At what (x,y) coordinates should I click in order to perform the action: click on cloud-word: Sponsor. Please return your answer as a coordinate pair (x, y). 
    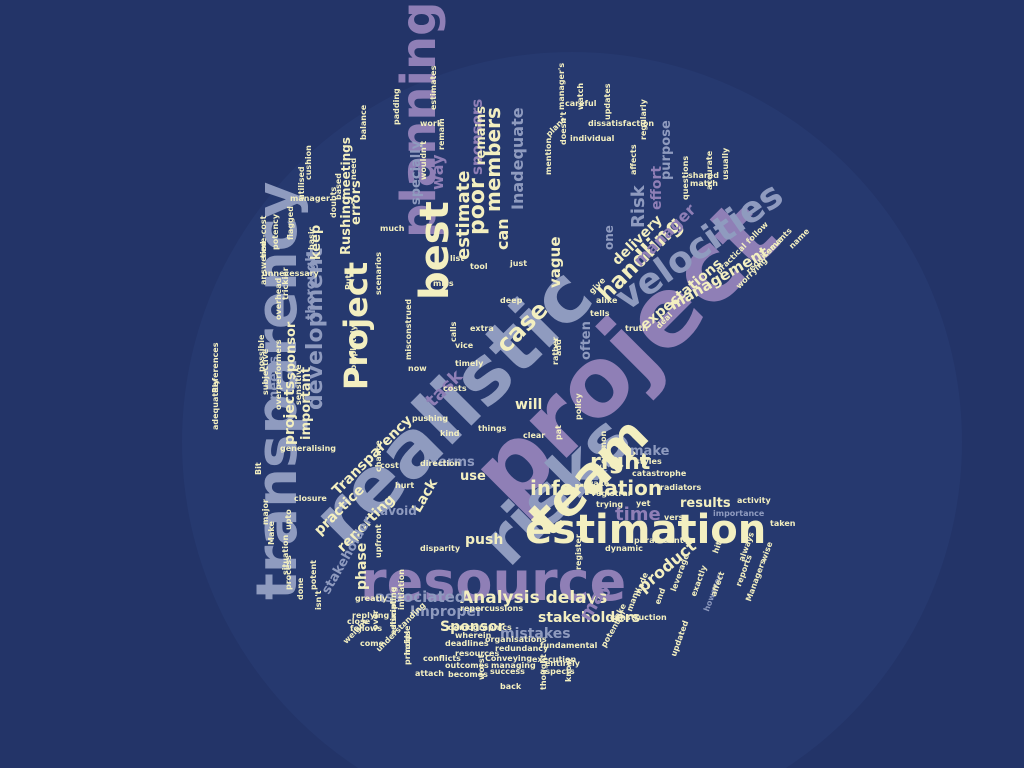
    Looking at the image, I should click on (472, 627).